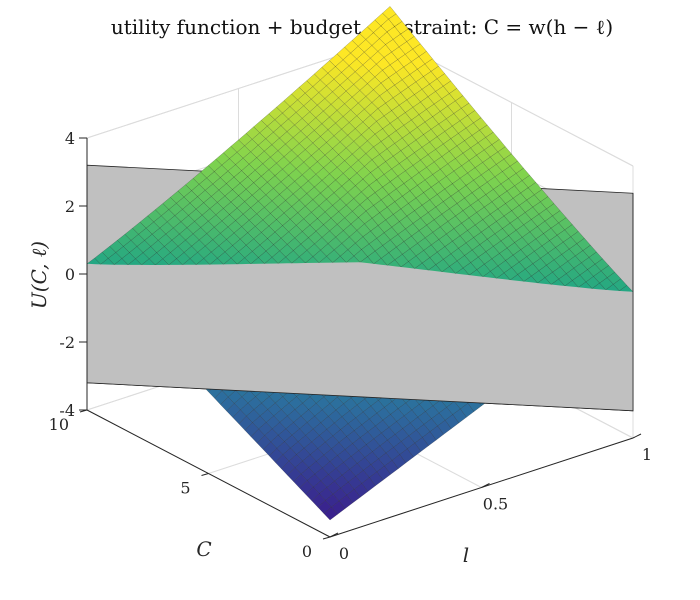  I want to click on y-axis-label: C, so click(203, 549).